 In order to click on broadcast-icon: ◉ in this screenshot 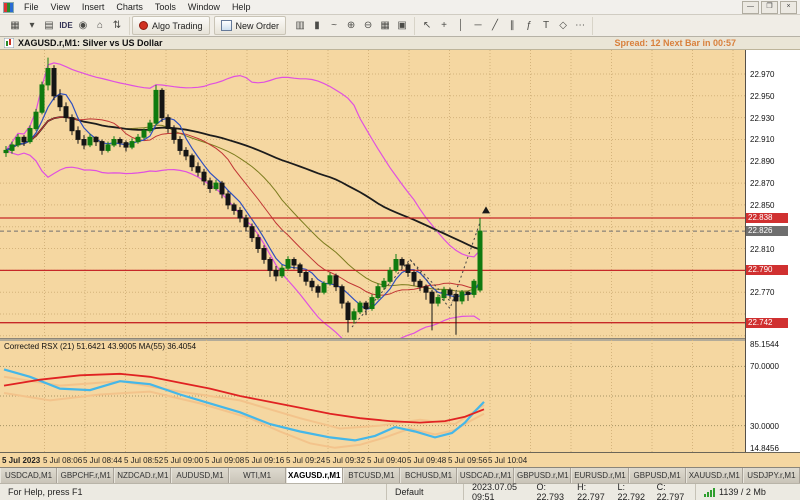, I will do `click(83, 25)`.